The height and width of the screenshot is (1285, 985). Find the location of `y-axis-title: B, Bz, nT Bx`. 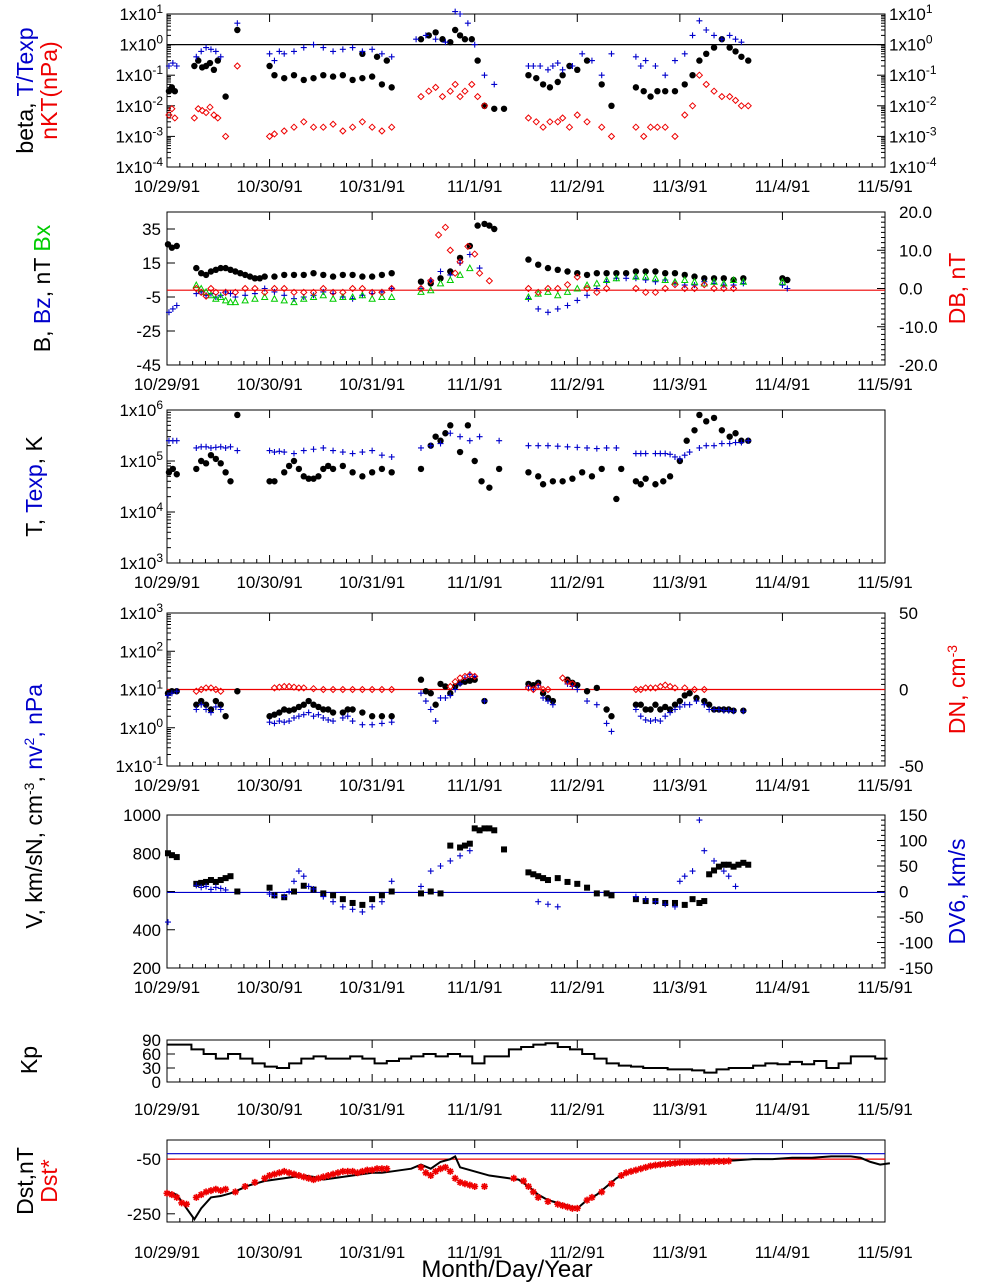

y-axis-title: B, Bz, nT Bx is located at coordinates (42, 288).